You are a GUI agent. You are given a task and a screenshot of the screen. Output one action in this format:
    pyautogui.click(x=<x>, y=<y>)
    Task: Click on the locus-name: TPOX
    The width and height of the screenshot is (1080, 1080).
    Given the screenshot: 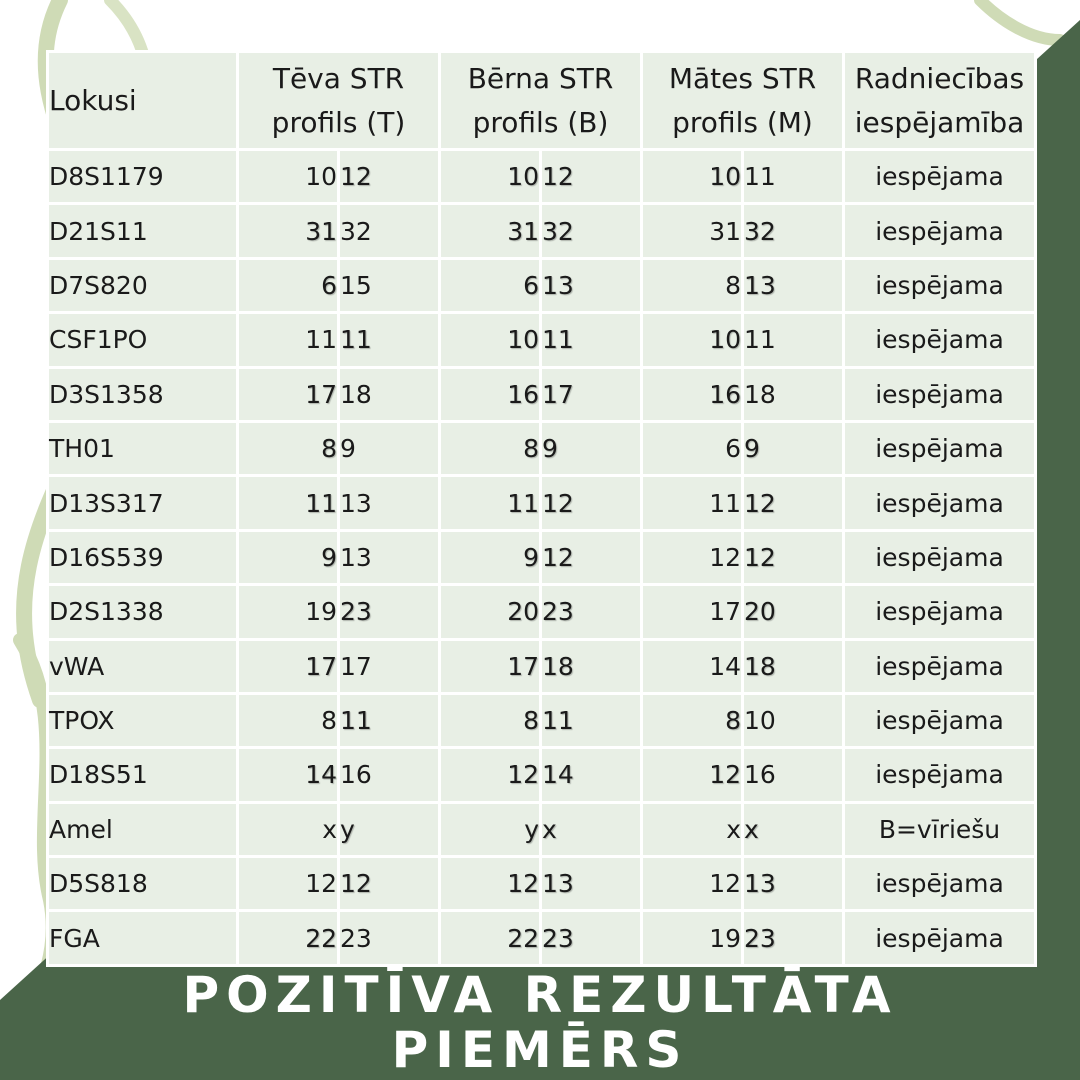 What is the action you would take?
    pyautogui.click(x=142, y=720)
    